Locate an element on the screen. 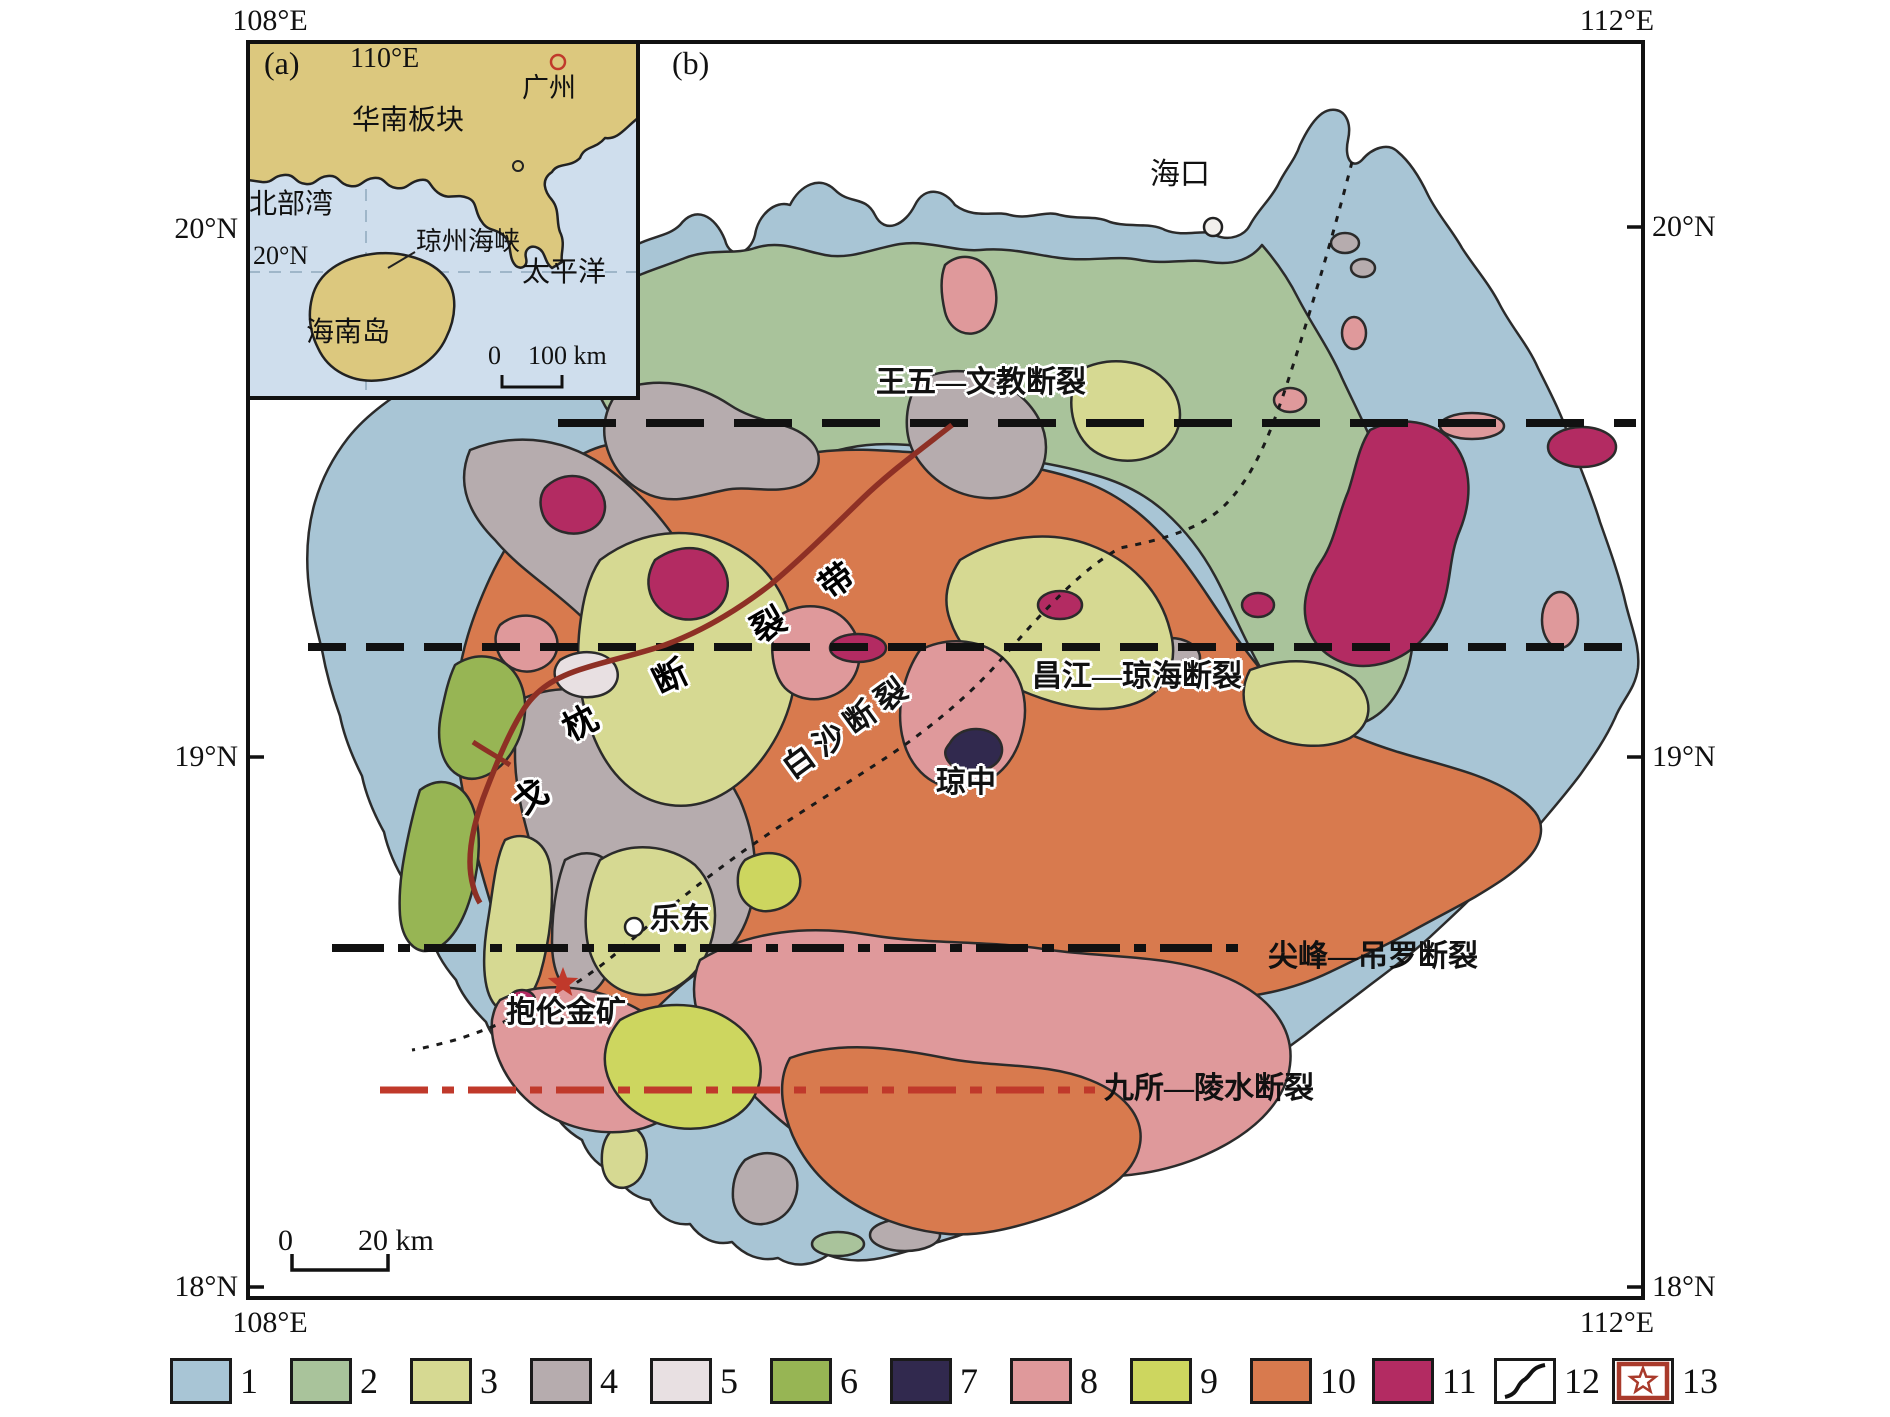 The height and width of the screenshot is (1417, 1890). region-unit4-gray-tiny2 is located at coordinates (1363, 268).